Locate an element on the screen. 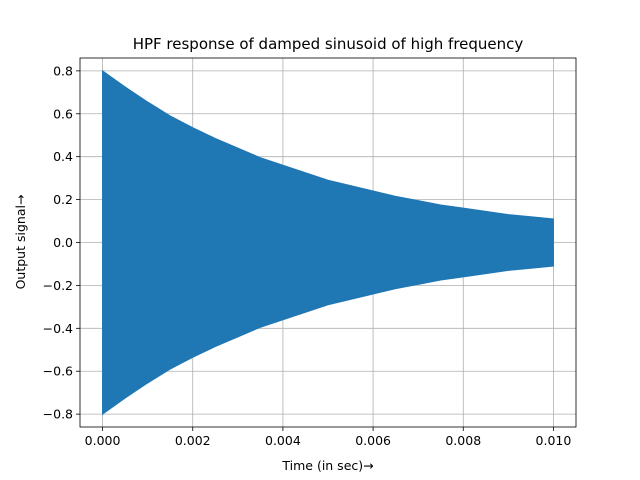  x-tick-label: 0.004 is located at coordinates (283, 440).